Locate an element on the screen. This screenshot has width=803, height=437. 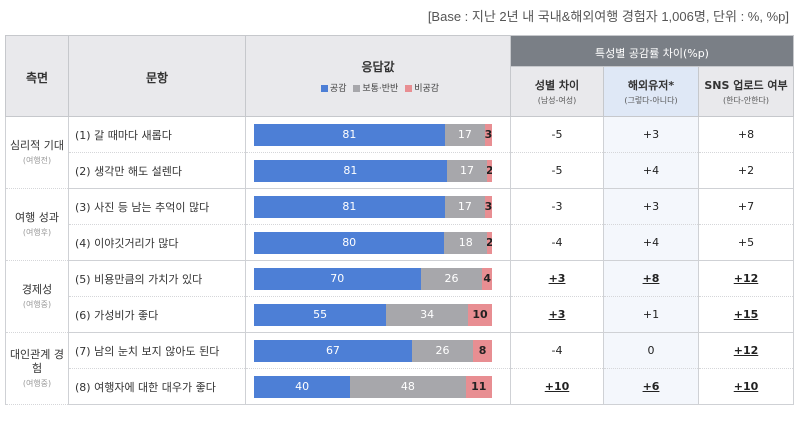
legend-swatch-neutral is located at coordinates (357, 88).